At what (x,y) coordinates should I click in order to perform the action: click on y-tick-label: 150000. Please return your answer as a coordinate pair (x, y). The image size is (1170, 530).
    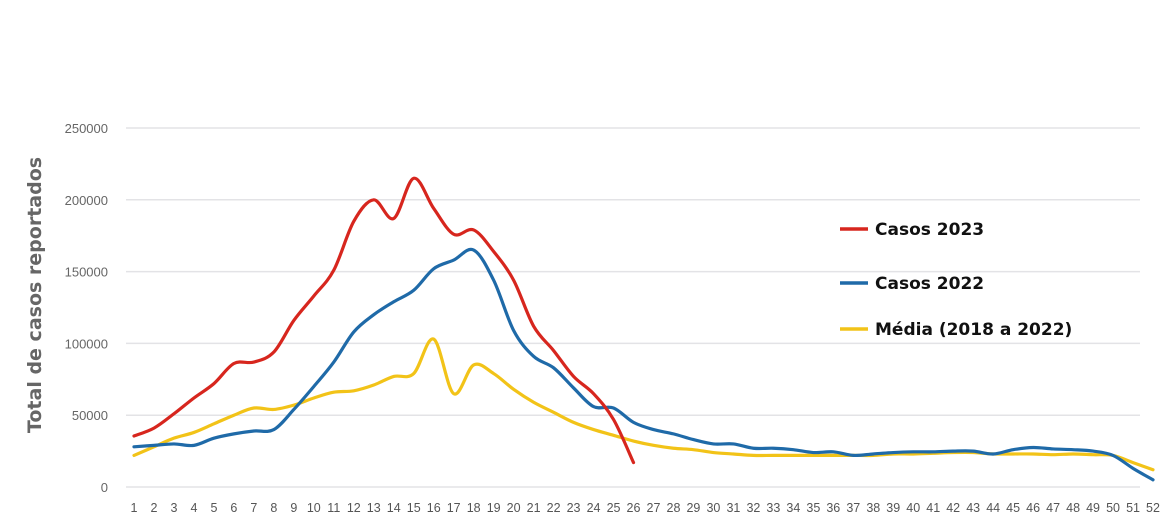
    Looking at the image, I should click on (86, 272).